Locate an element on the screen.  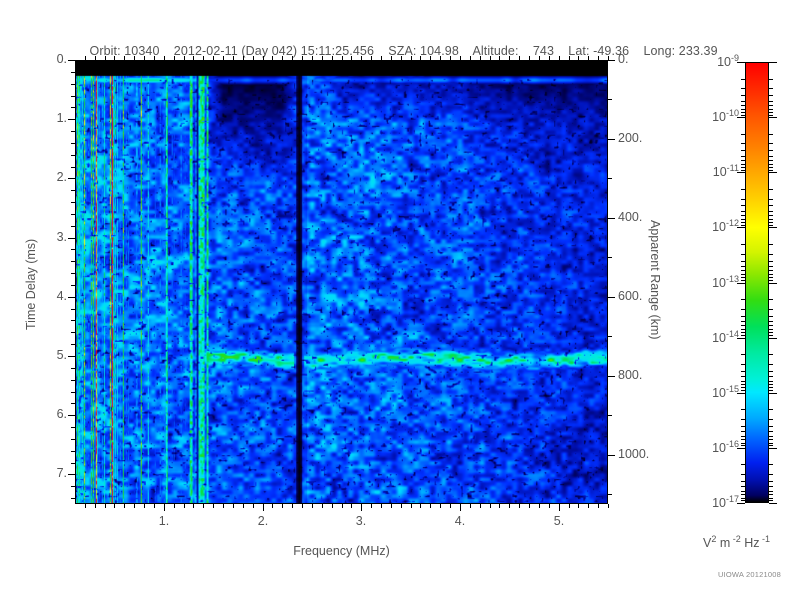
colorbar-tick-label: 10-11 is located at coordinates (725, 171).